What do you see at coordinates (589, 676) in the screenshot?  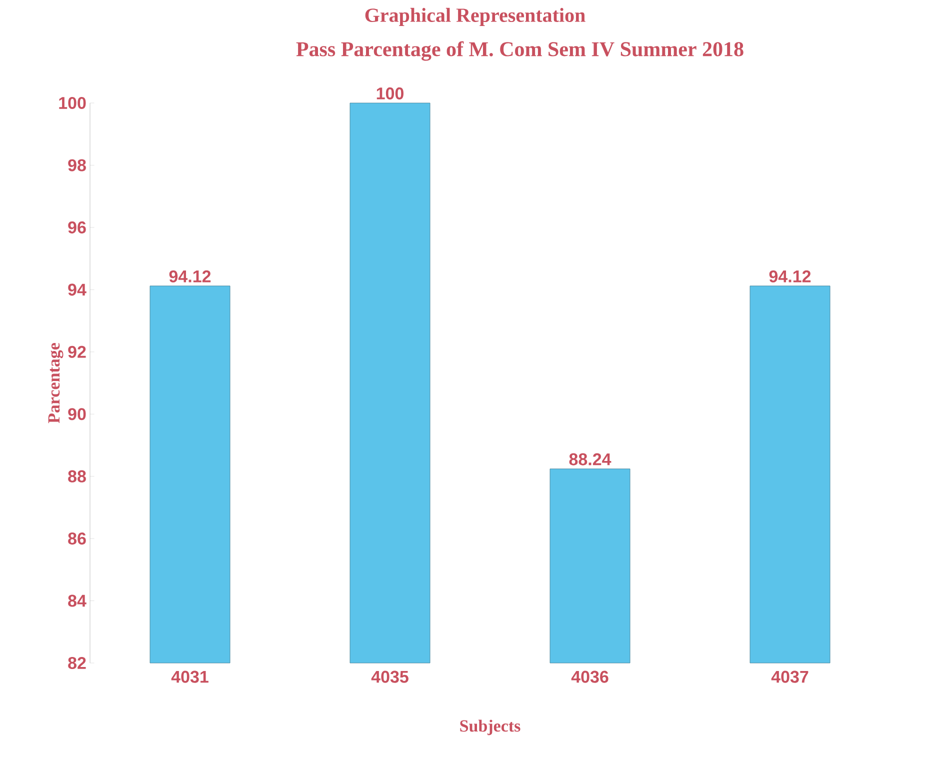 I see `x-tick-label: 4036` at bounding box center [589, 676].